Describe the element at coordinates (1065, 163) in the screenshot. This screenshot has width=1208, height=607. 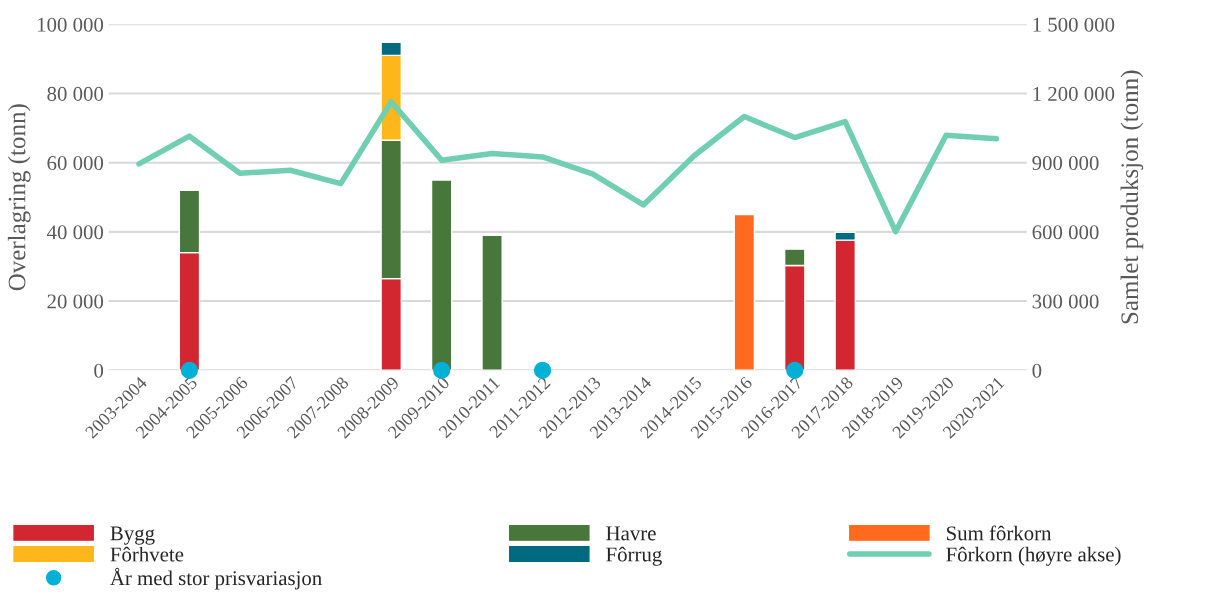
I see `y2-tick-label: 900 000` at that location.